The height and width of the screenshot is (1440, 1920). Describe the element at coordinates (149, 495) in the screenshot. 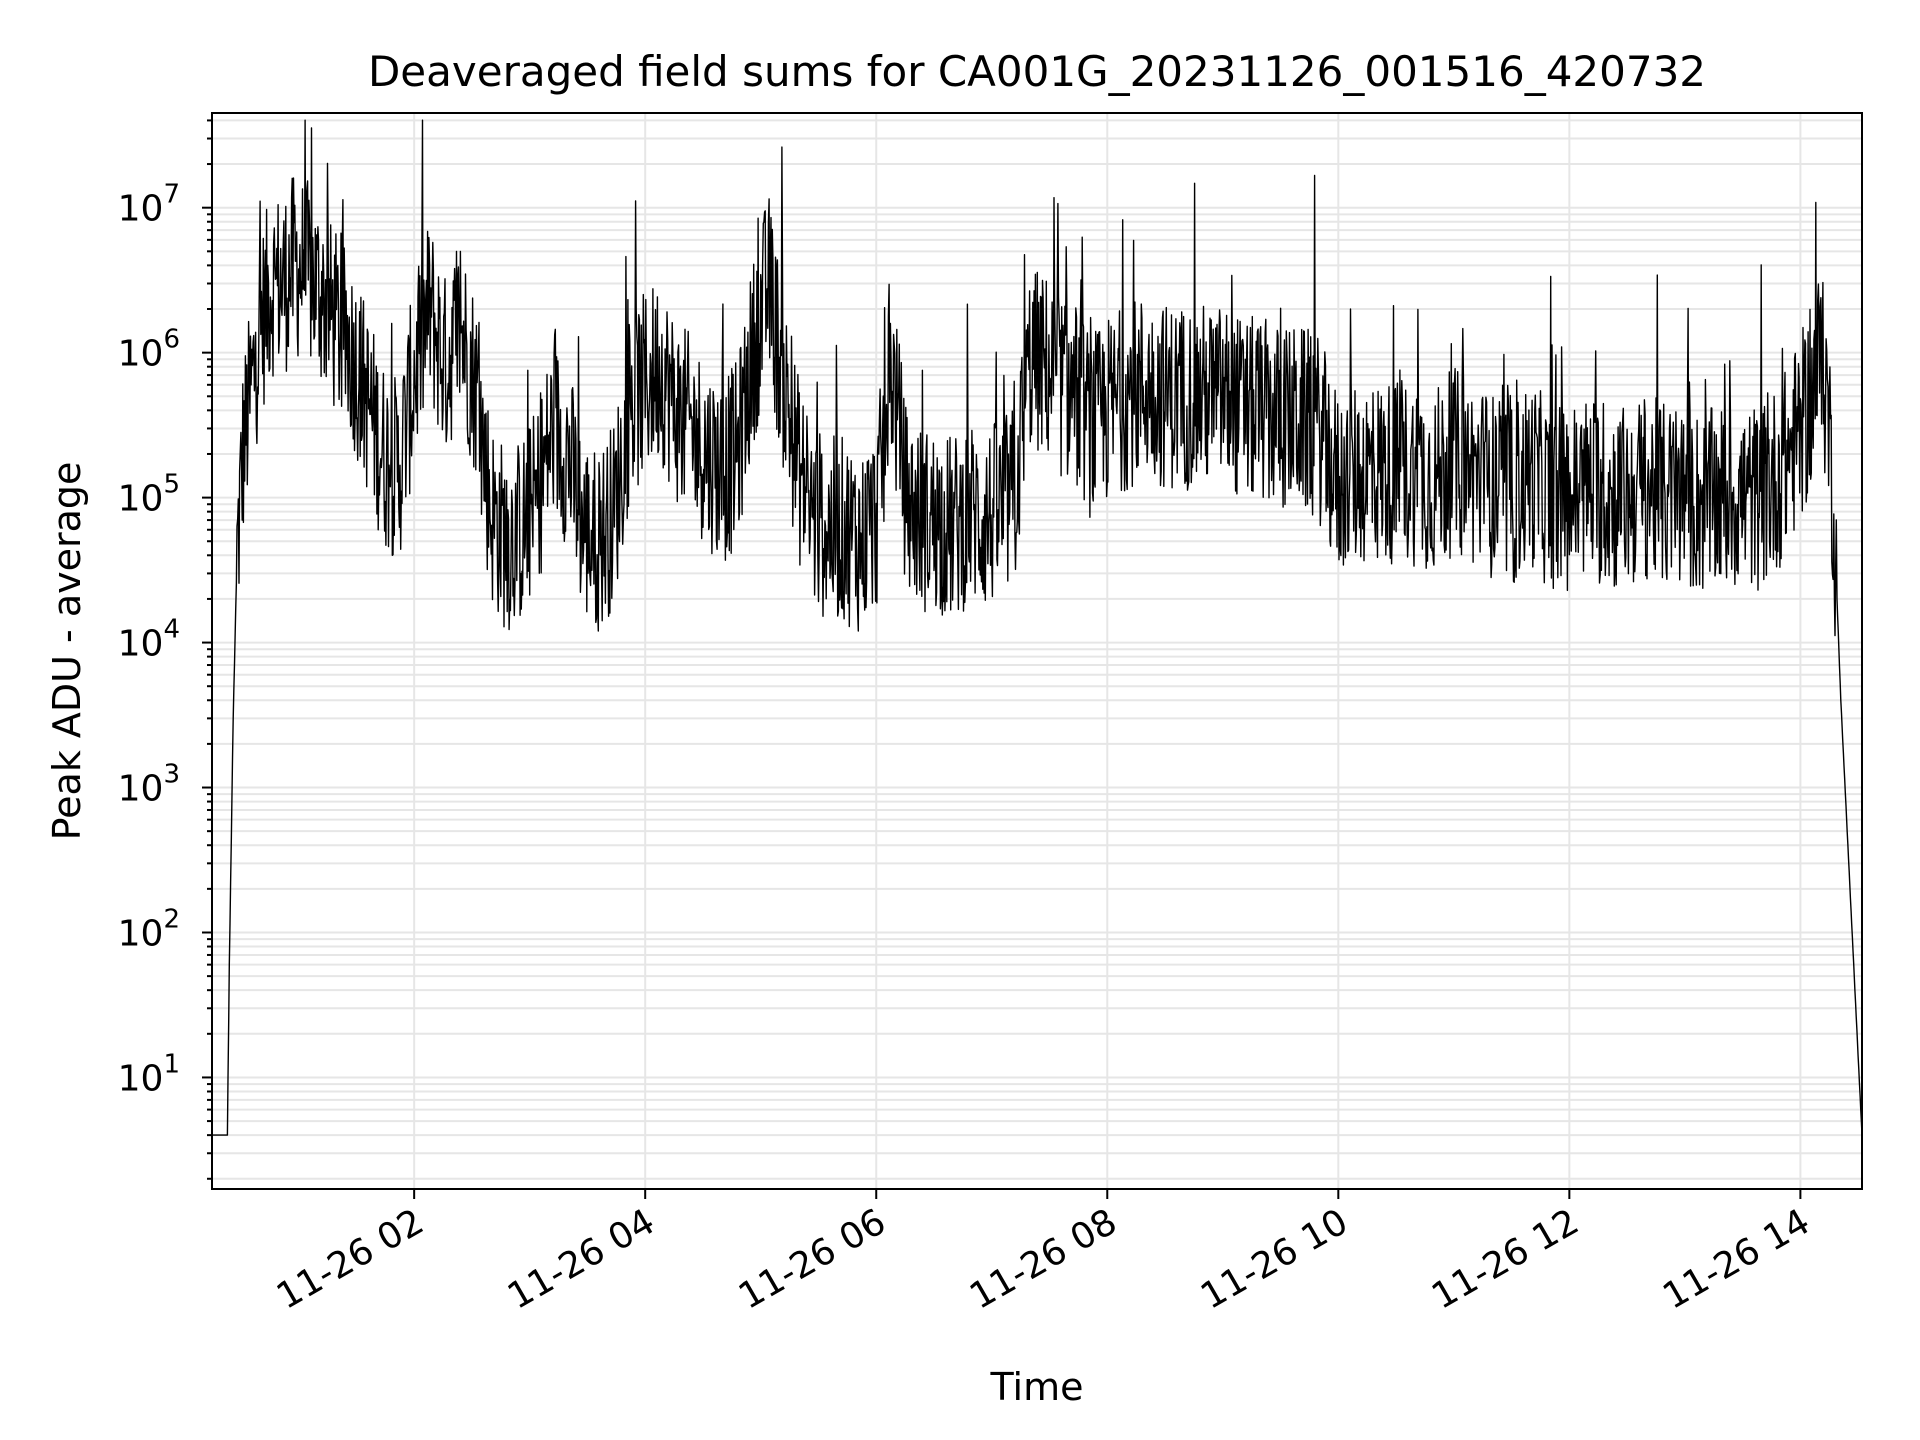

I see `y-tick-label: 10⁵` at that location.